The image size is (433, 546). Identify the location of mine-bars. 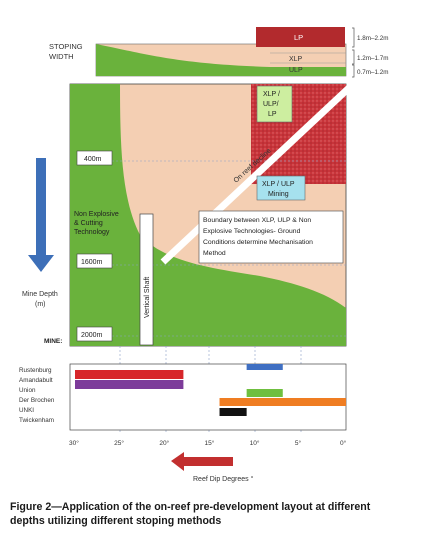
(210, 390).